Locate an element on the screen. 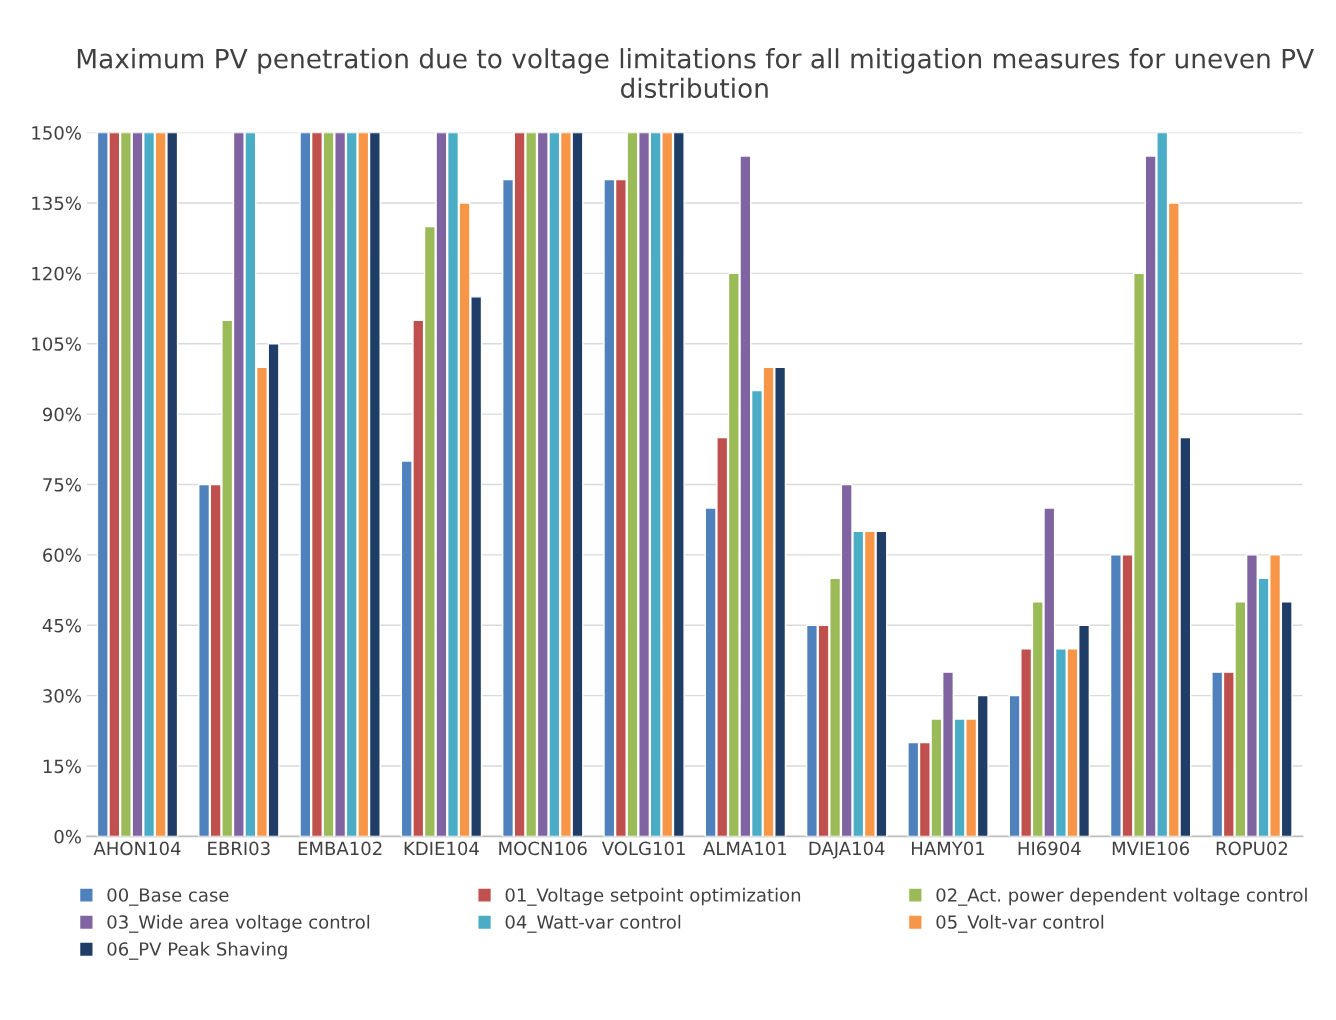  legend-label: 03_Wide area voltage control is located at coordinates (238, 923).